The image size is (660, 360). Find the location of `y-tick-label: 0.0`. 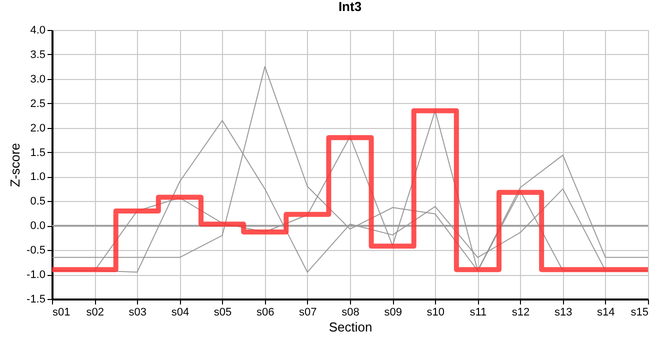

y-tick-label: 0.0 is located at coordinates (38, 226).